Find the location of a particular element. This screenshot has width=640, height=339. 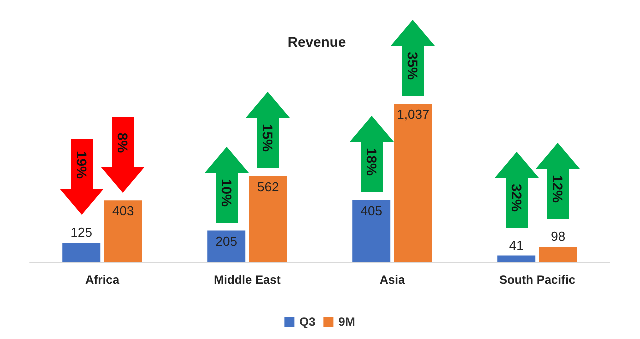

data-label: 125 is located at coordinates (81, 232).